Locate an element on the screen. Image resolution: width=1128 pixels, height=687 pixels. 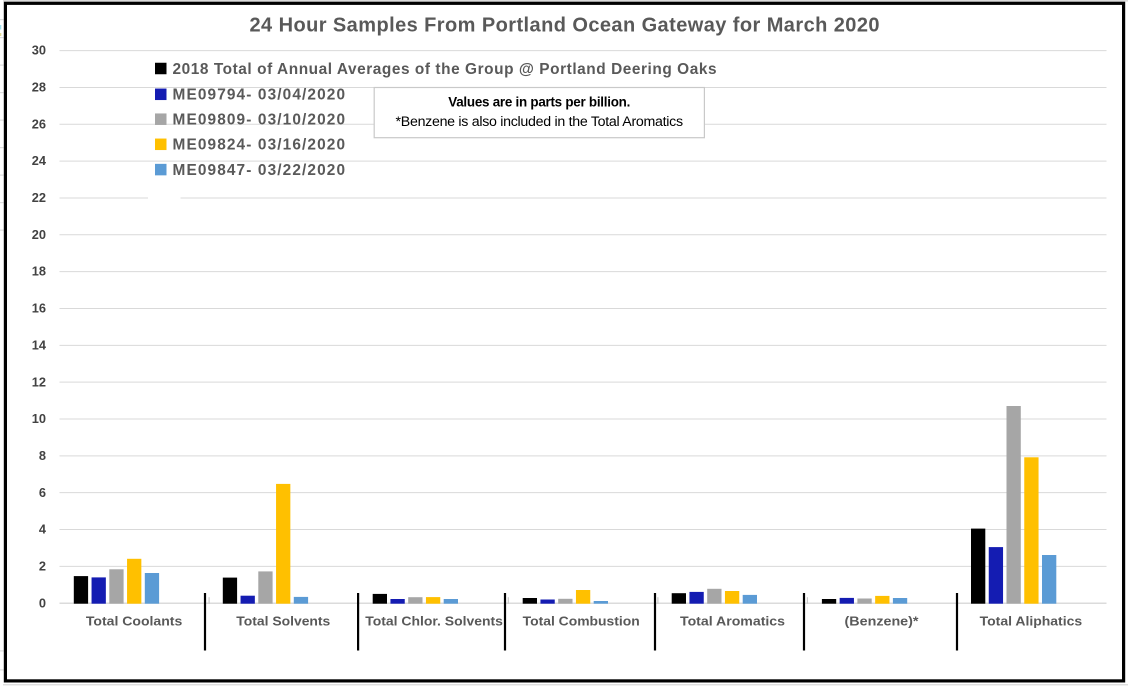
svg-text: Total Chlor. Solvents is located at coordinates (434, 621).